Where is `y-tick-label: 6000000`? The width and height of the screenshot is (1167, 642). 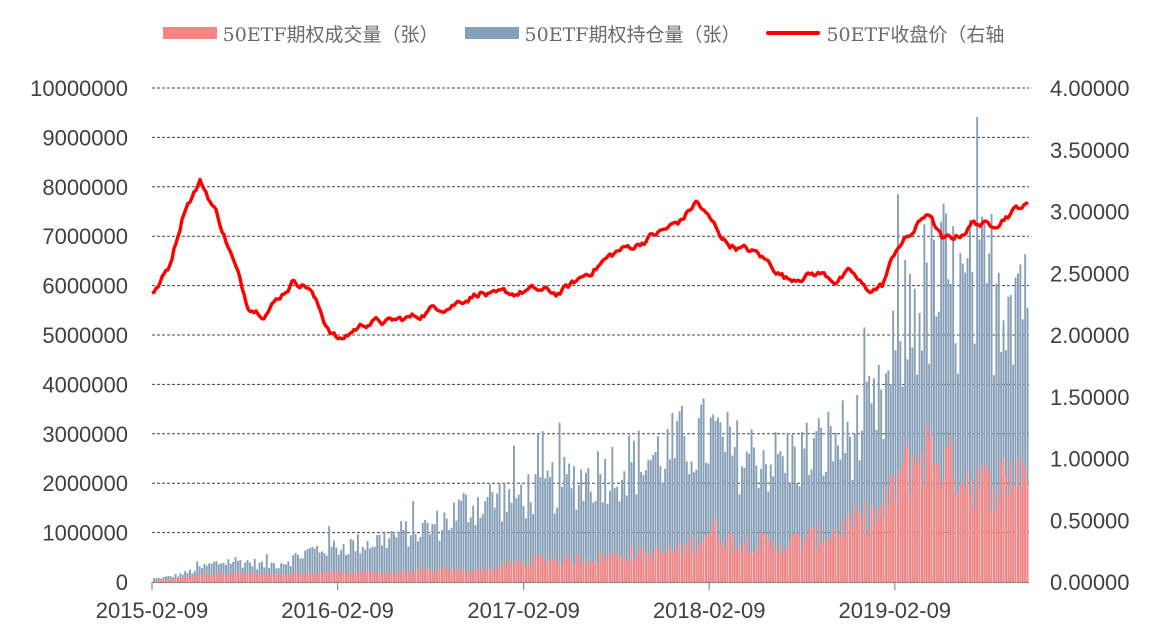
y-tick-label: 6000000 is located at coordinates (85, 286).